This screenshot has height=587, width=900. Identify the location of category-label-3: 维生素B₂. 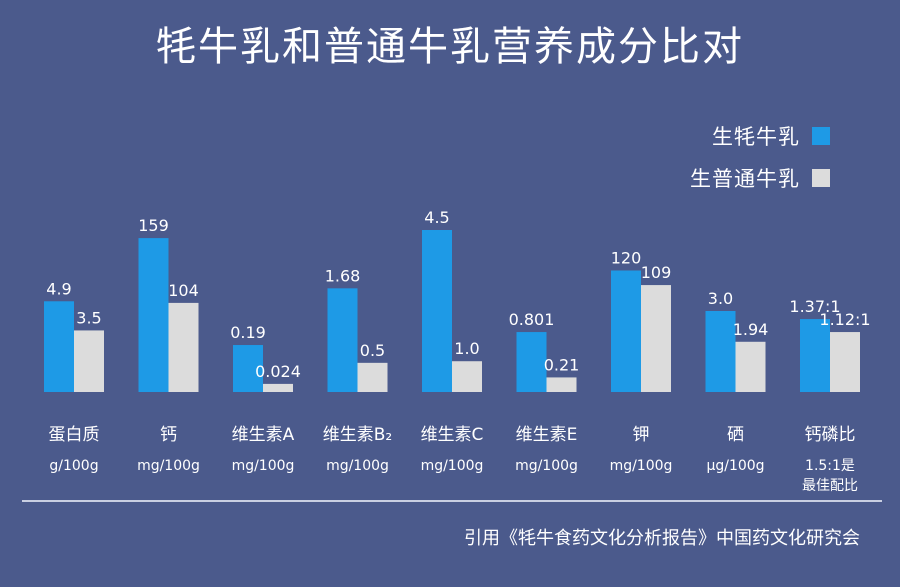
(357, 435).